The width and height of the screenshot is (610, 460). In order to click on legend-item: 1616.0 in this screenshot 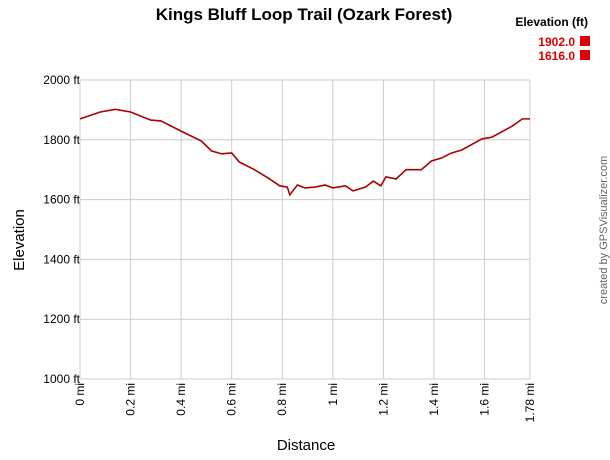, I will do `click(556, 56)`.